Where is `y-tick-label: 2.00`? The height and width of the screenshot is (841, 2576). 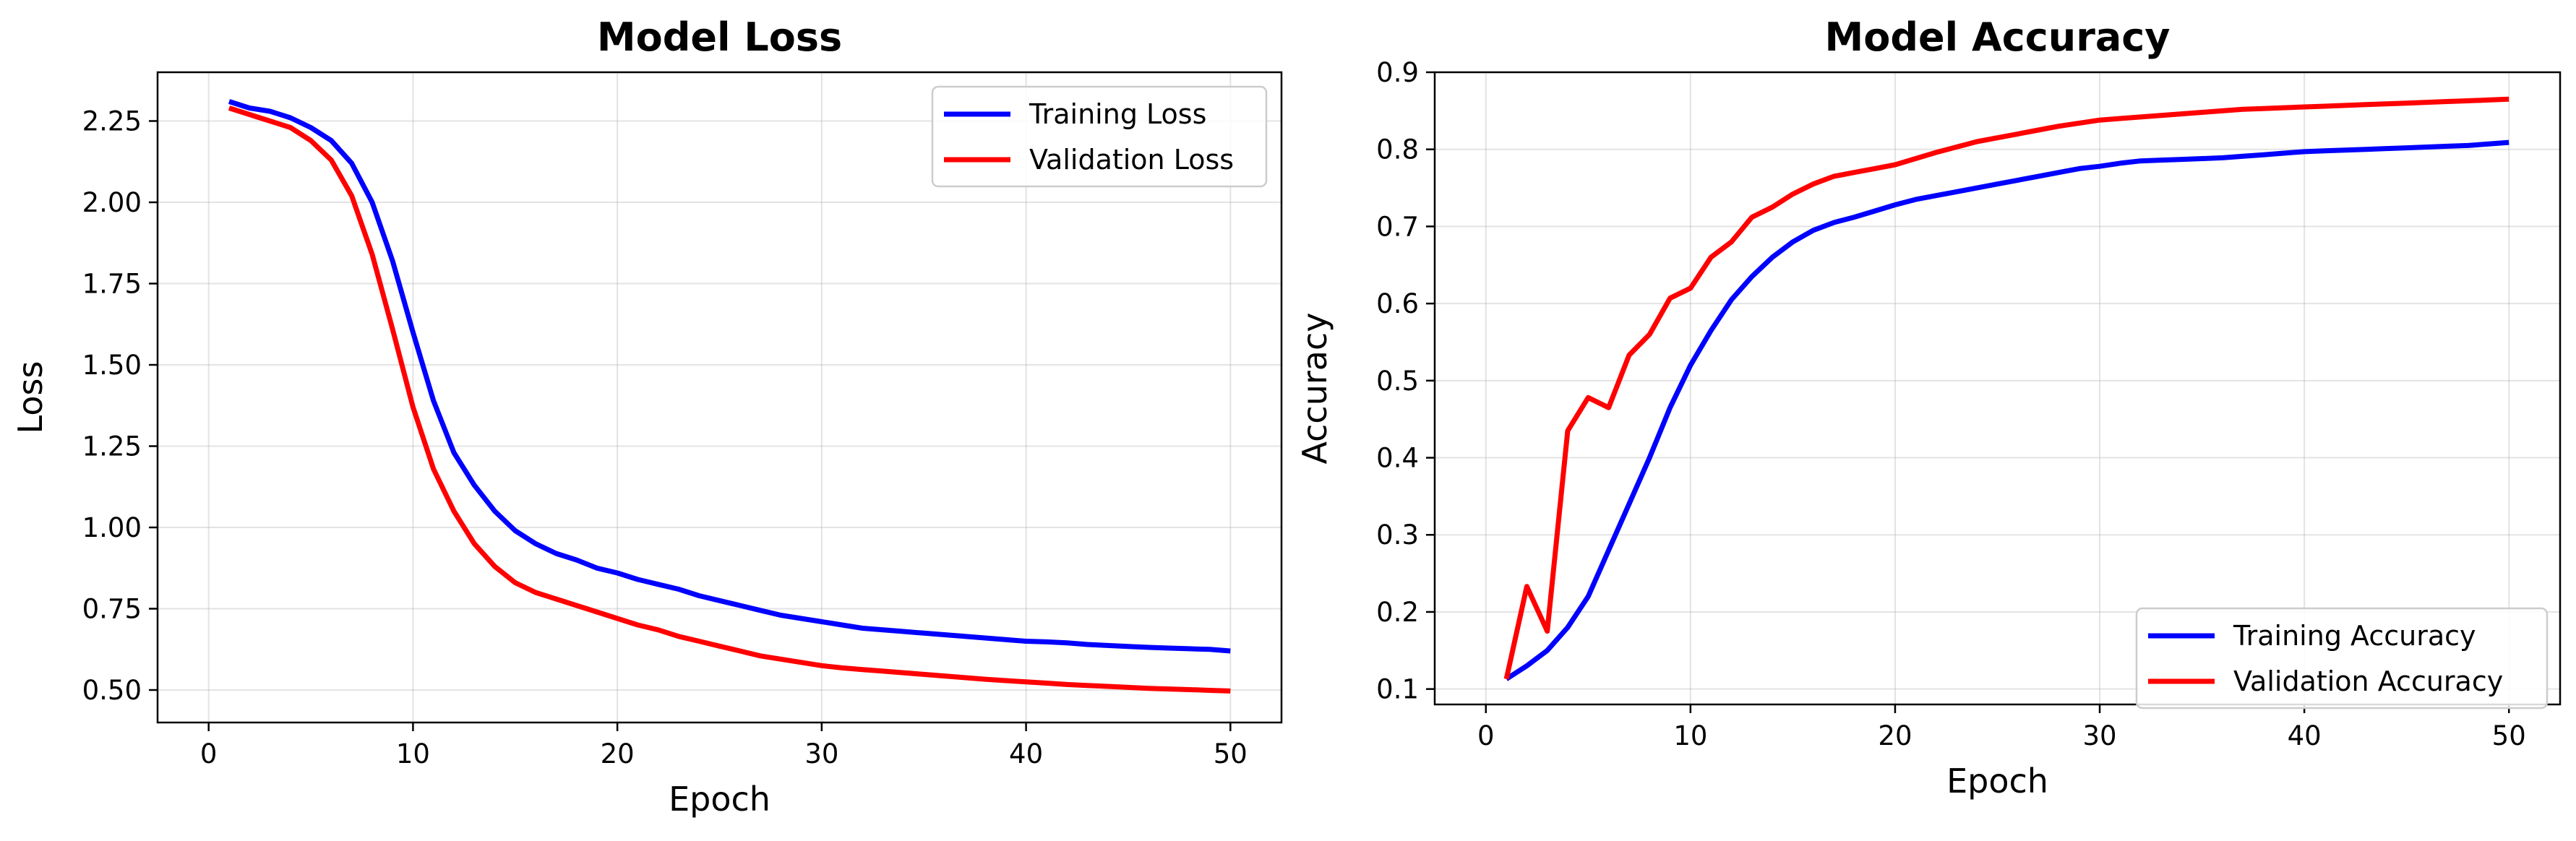
y-tick-label: 2.00 is located at coordinates (112, 202).